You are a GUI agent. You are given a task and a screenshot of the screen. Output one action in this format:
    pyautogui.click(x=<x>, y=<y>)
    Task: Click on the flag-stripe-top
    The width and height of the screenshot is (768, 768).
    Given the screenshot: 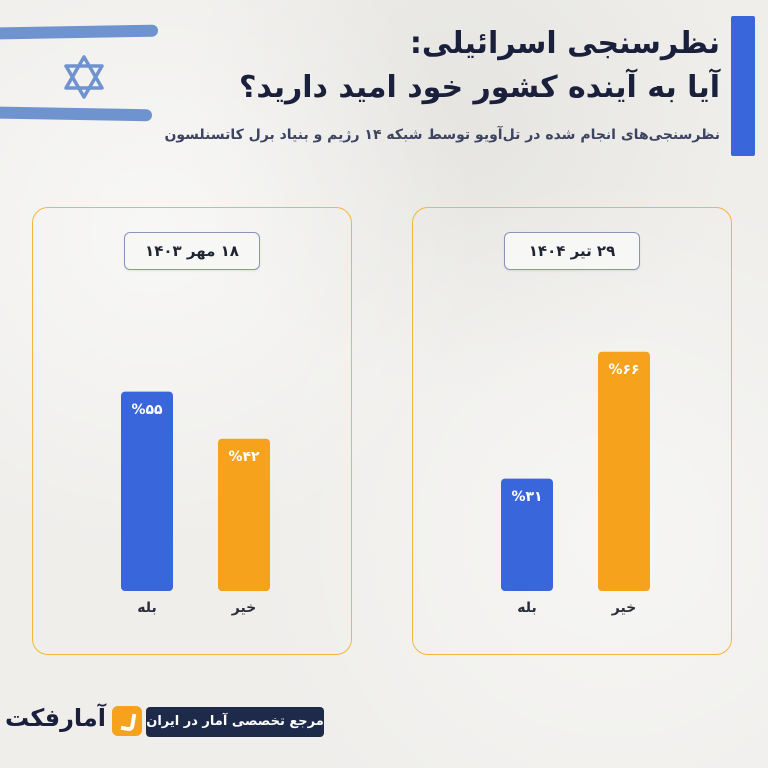 What is the action you would take?
    pyautogui.click(x=79, y=32)
    